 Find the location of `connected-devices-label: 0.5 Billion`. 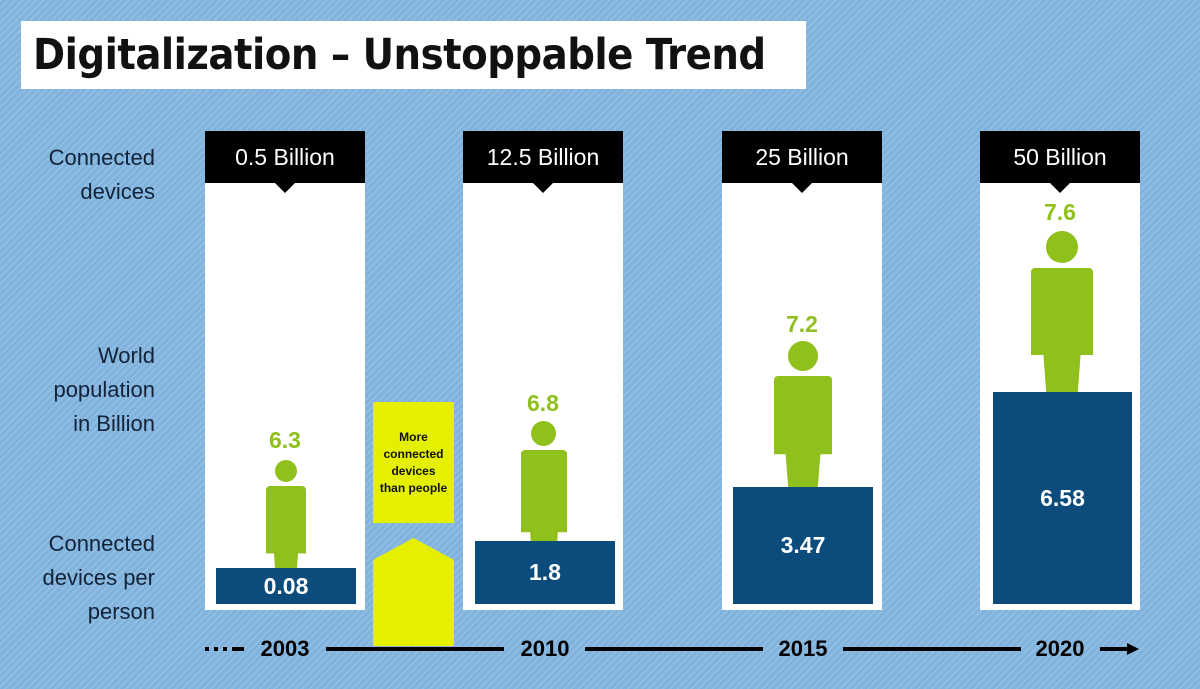

connected-devices-label: 0.5 Billion is located at coordinates (285, 157).